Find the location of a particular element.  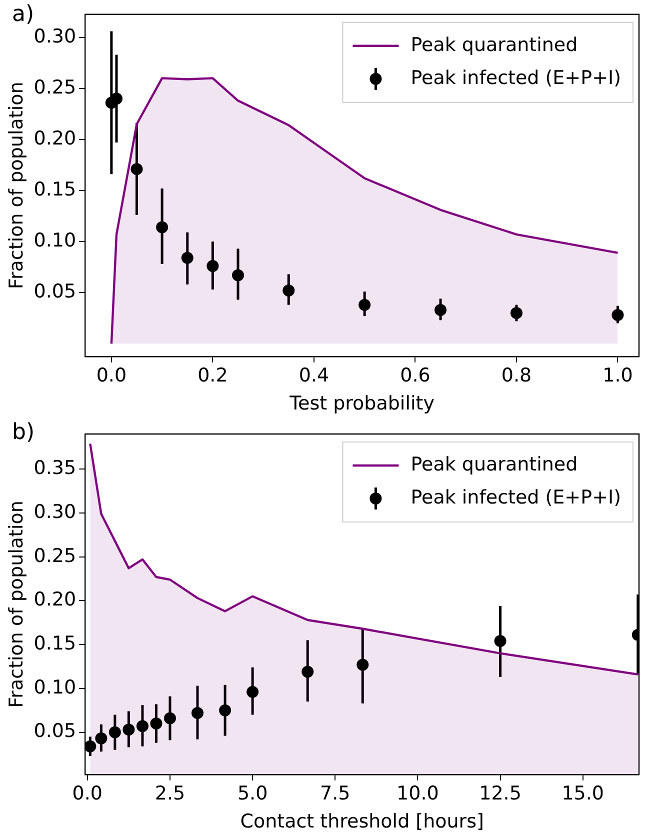

chart-title: b) is located at coordinates (23, 432).